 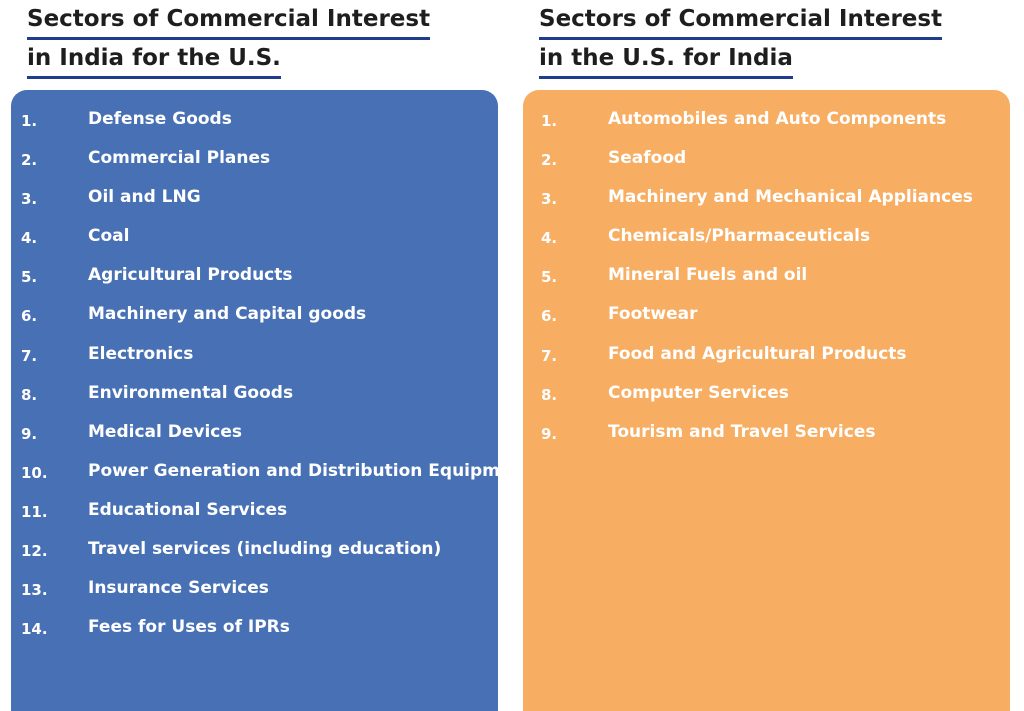 I want to click on list-item: 5. Mineral Fuels and oil, so click(x=766, y=282).